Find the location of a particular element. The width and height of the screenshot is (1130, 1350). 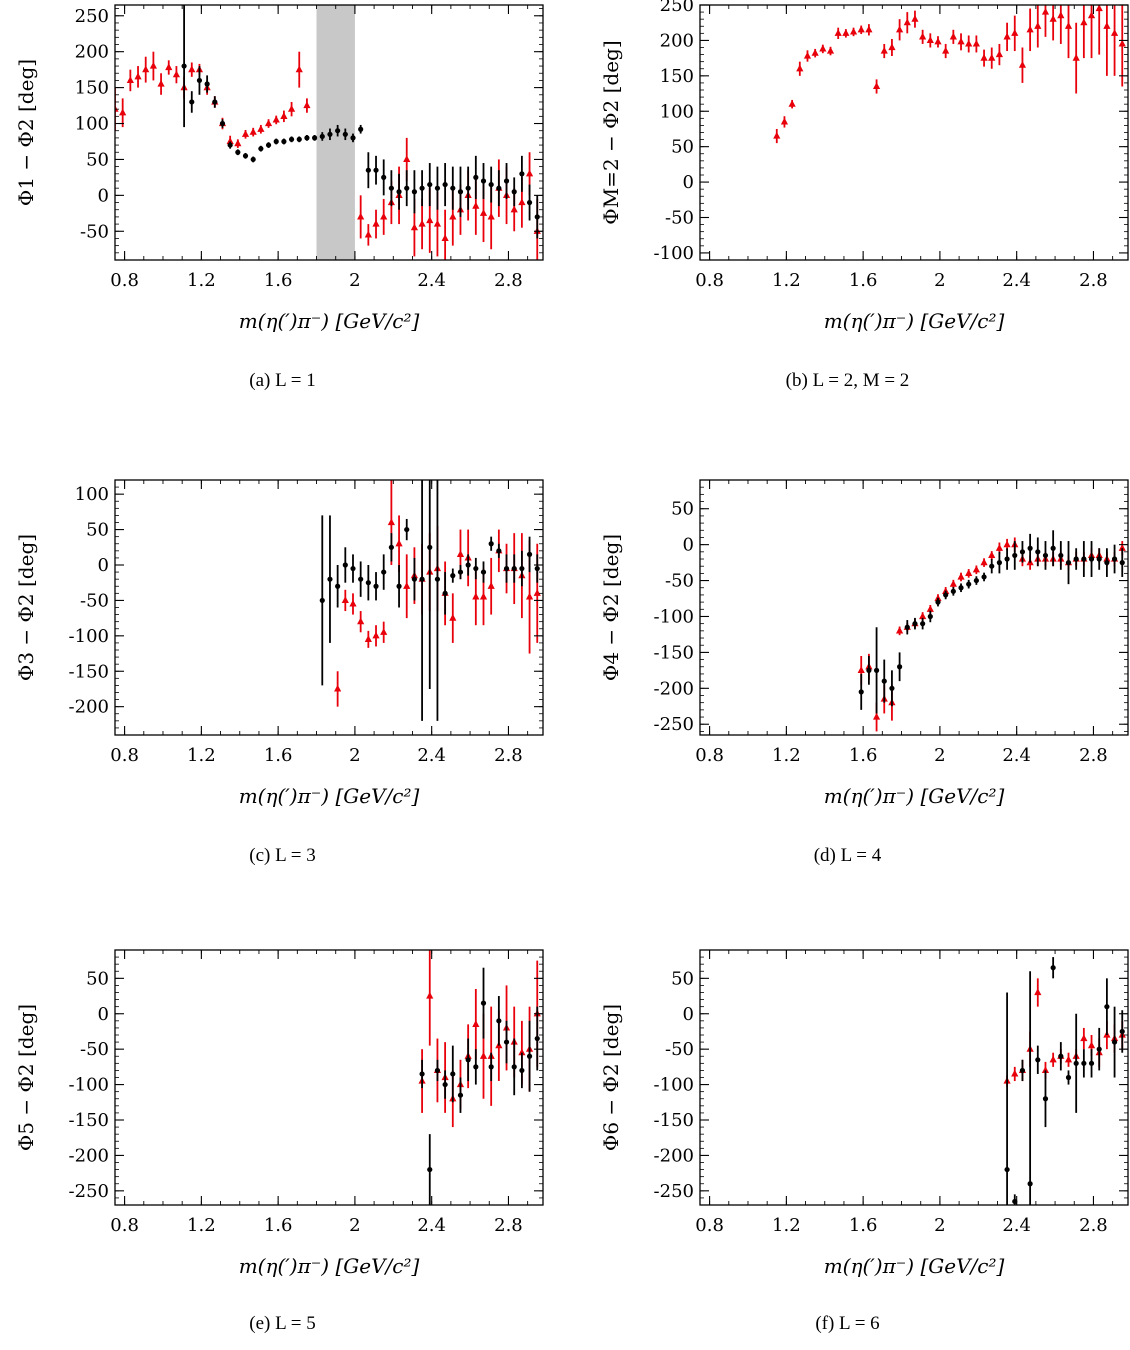

series-red-e is located at coordinates (479, 1039).